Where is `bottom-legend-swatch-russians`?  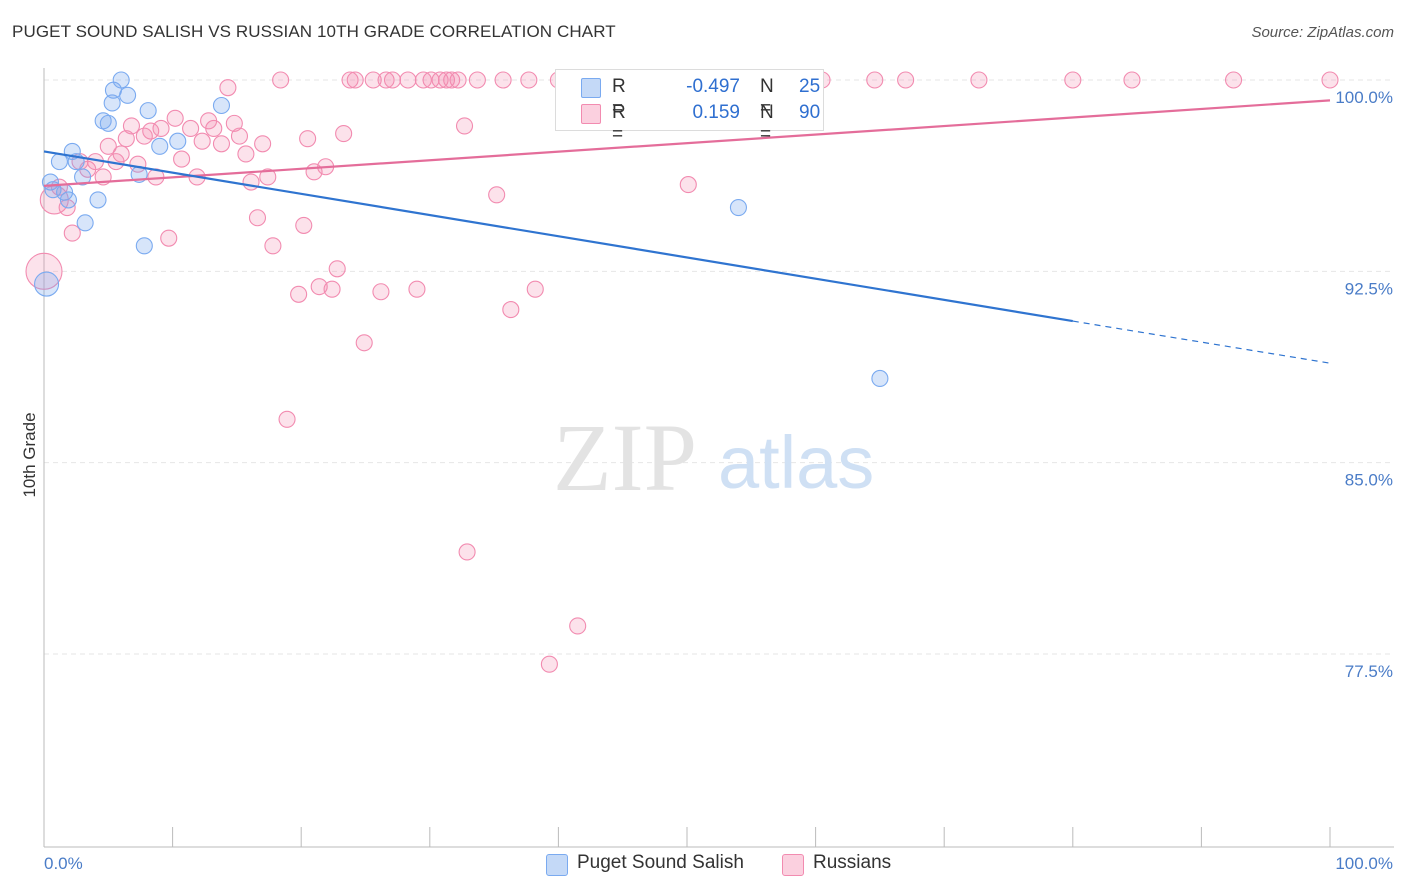
bottom-legend-swatch-russians is located at coordinates (793, 865).